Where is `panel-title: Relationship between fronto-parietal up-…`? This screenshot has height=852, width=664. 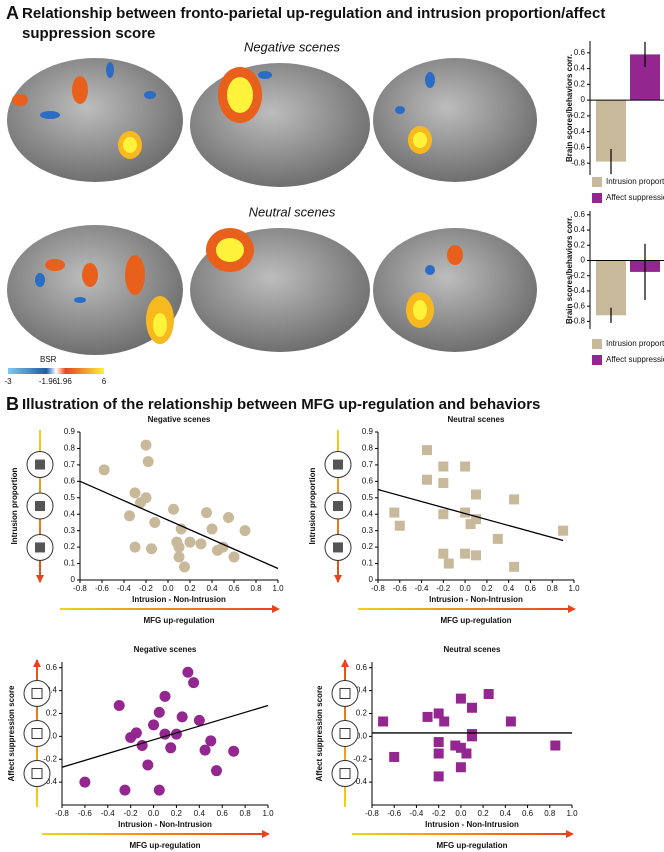
panel-title: Relationship between fronto-parietal up-… is located at coordinates (313, 13).